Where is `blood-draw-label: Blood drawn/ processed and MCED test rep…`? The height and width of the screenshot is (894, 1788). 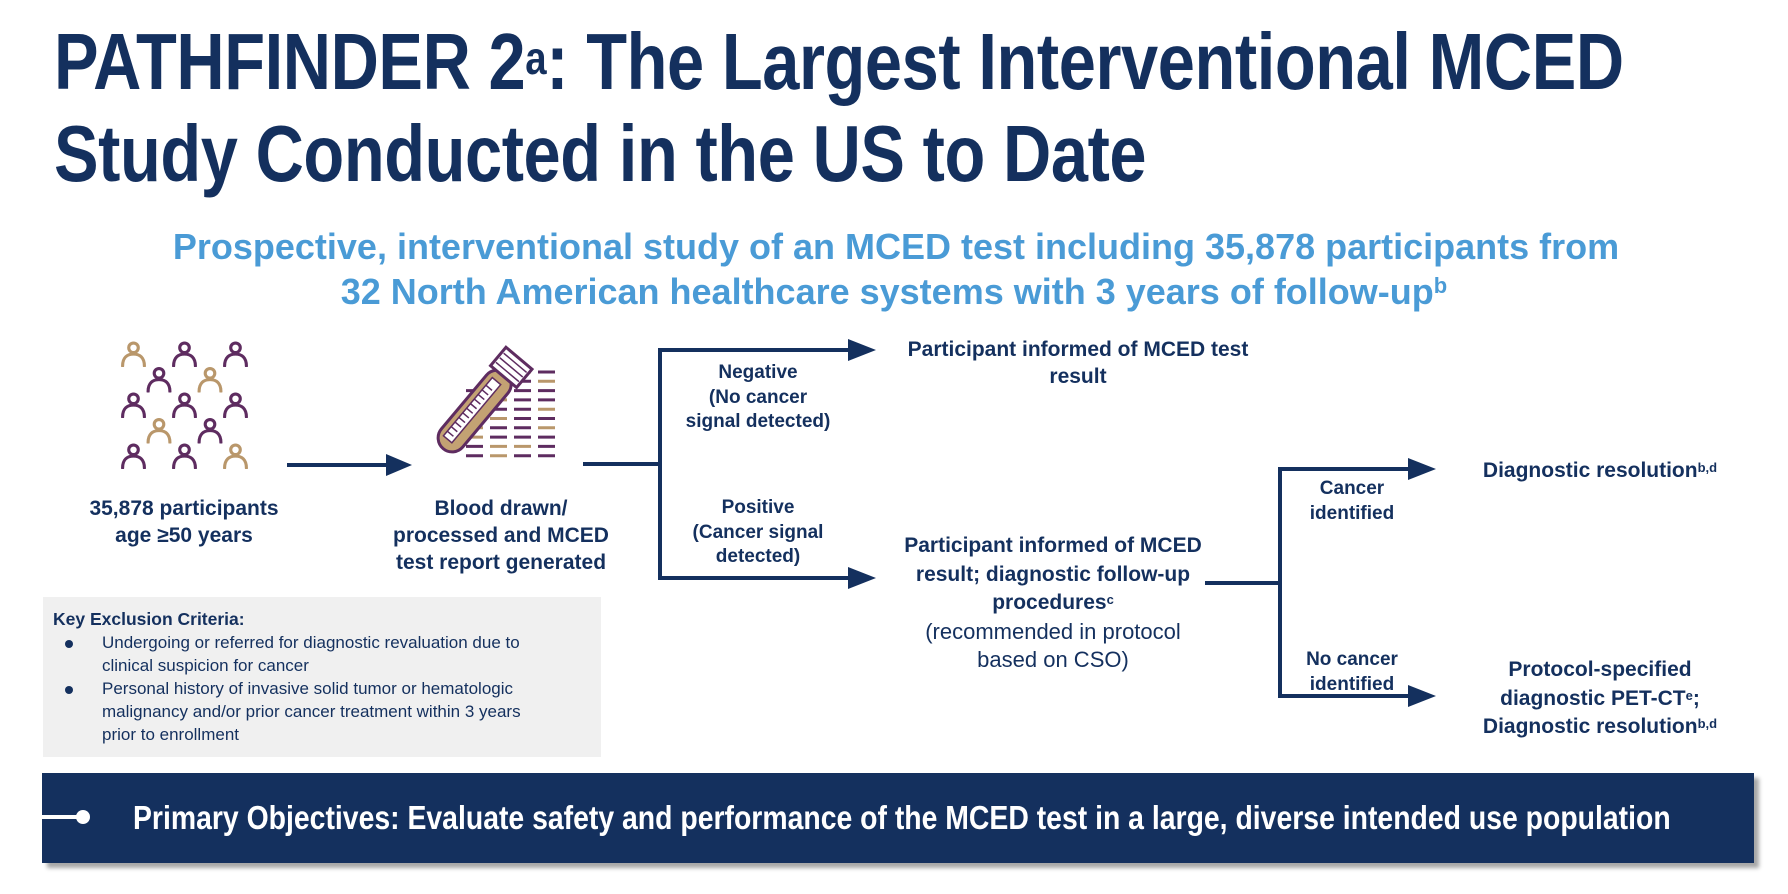 blood-draw-label: Blood drawn/ processed and MCED test rep… is located at coordinates (501, 535).